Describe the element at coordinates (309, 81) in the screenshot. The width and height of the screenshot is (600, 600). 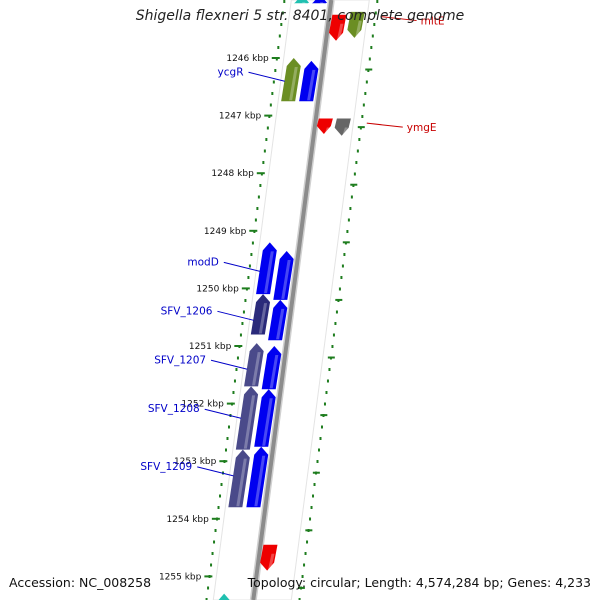
I see `gene-arrow-ycgR-blue` at that location.